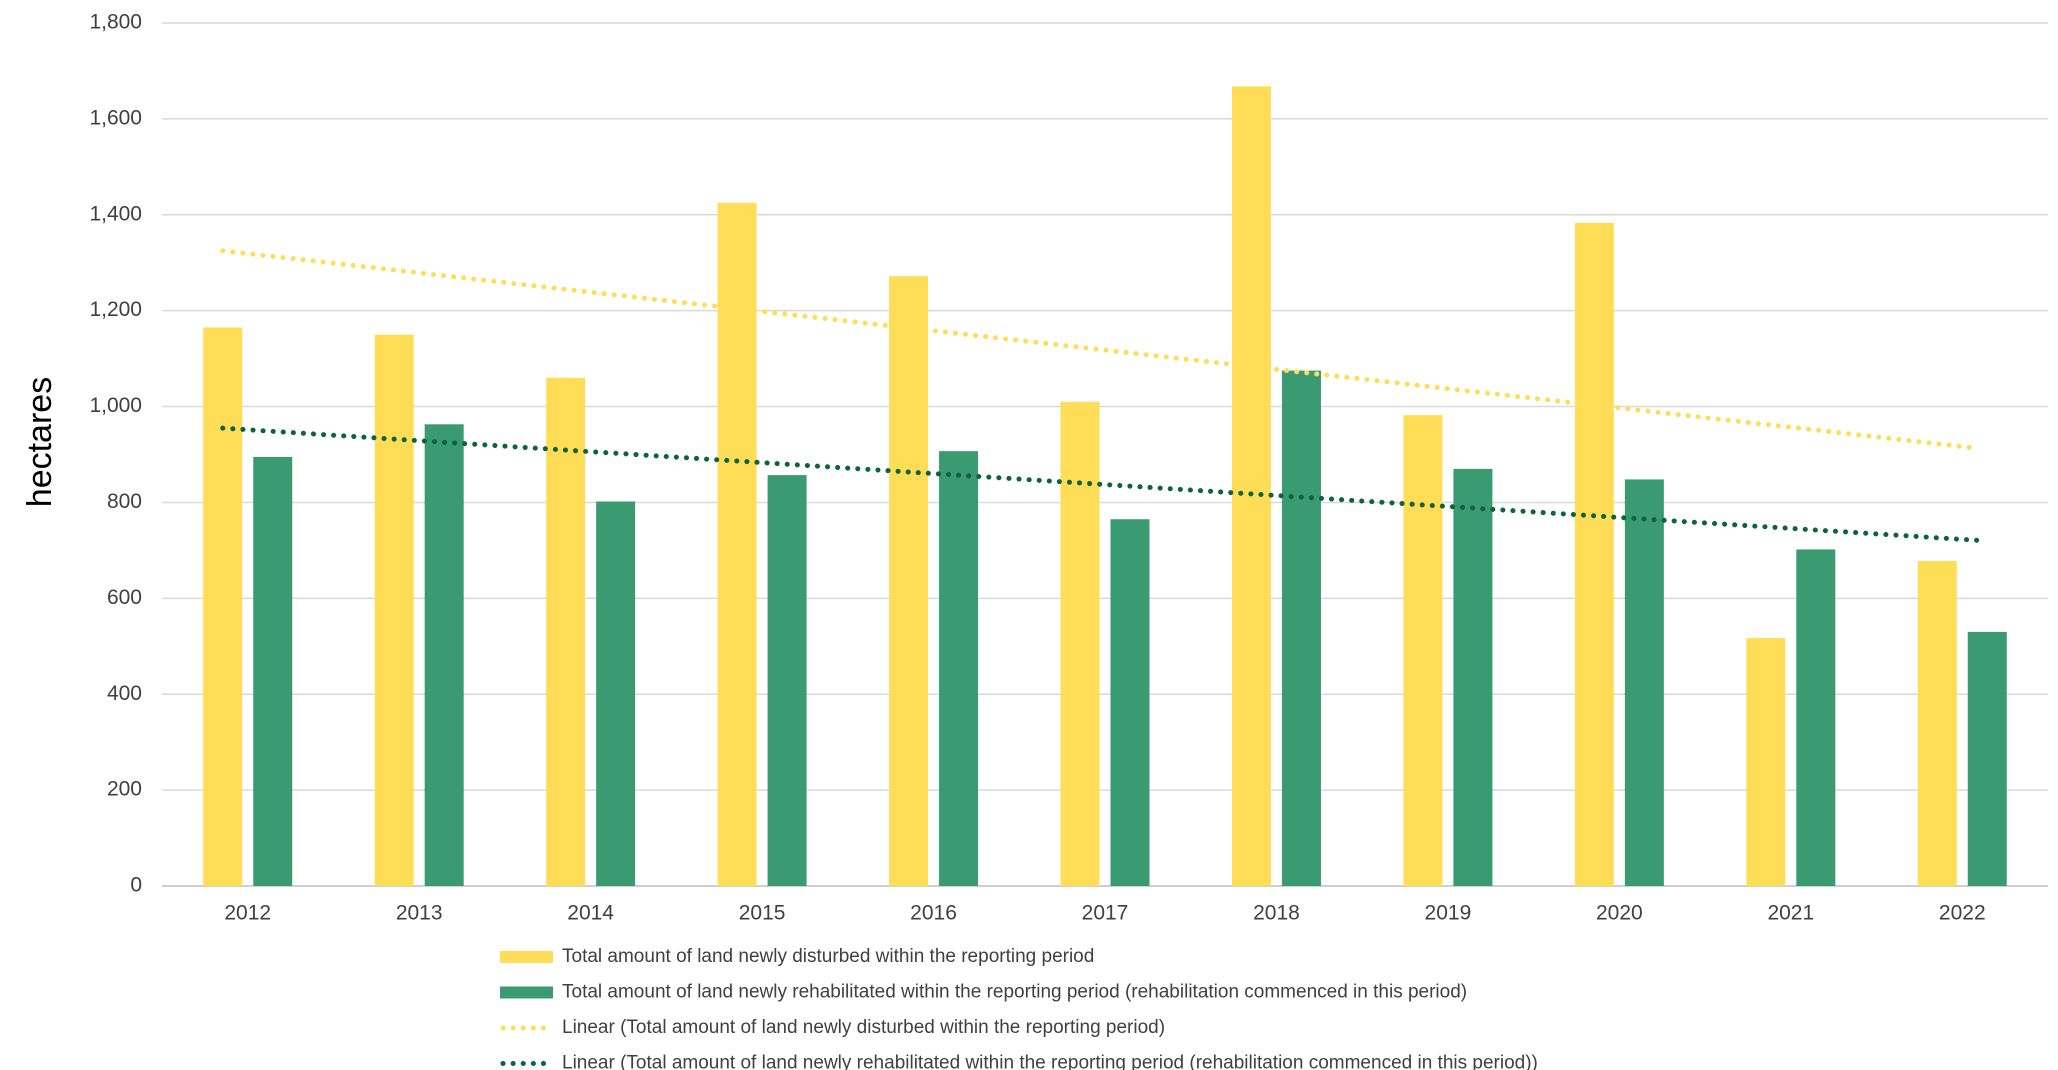 Image resolution: width=2058 pixels, height=1070 pixels. What do you see at coordinates (115, 117) in the screenshot?
I see `y-tick-label: 1,600` at bounding box center [115, 117].